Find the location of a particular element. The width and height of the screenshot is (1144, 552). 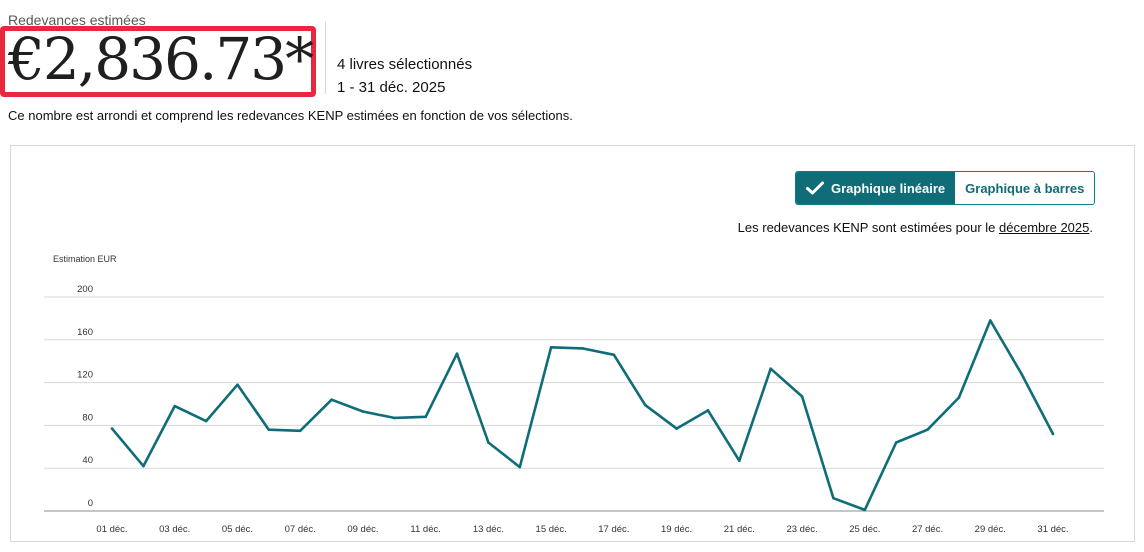

x-tick-label: 25 déc. is located at coordinates (864, 529).